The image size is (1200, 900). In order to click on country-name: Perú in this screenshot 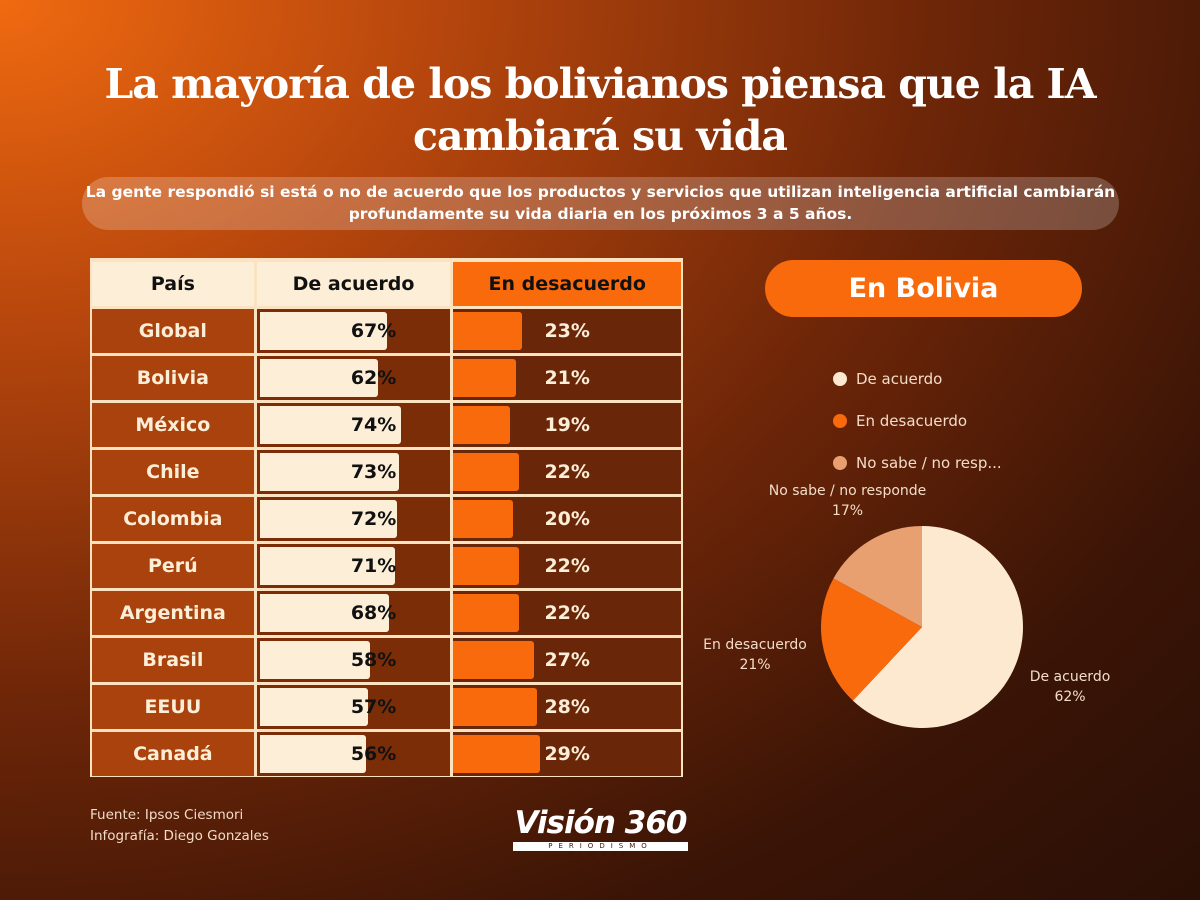, I will do `click(173, 565)`.